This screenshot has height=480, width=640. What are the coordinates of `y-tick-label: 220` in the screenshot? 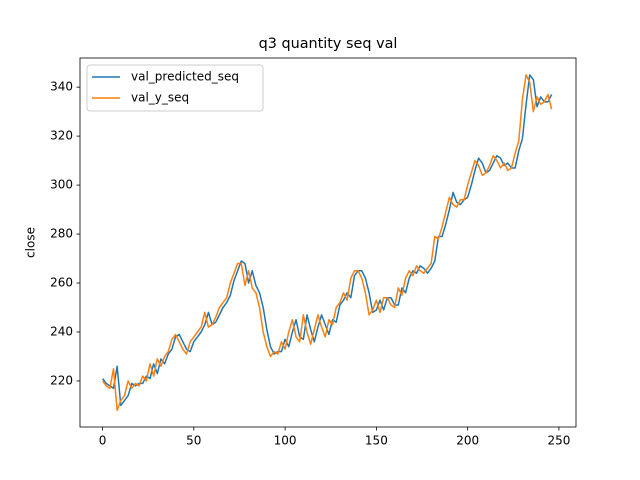 It's located at (61, 380).